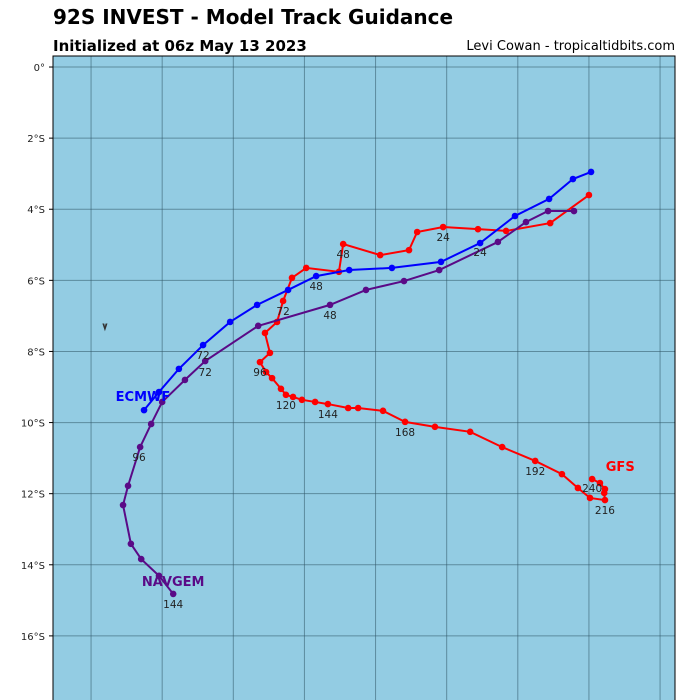 Image resolution: width=700 pixels, height=700 pixels. Describe the element at coordinates (592, 489) in the screenshot. I see `forecast-hour-label: 240` at that location.